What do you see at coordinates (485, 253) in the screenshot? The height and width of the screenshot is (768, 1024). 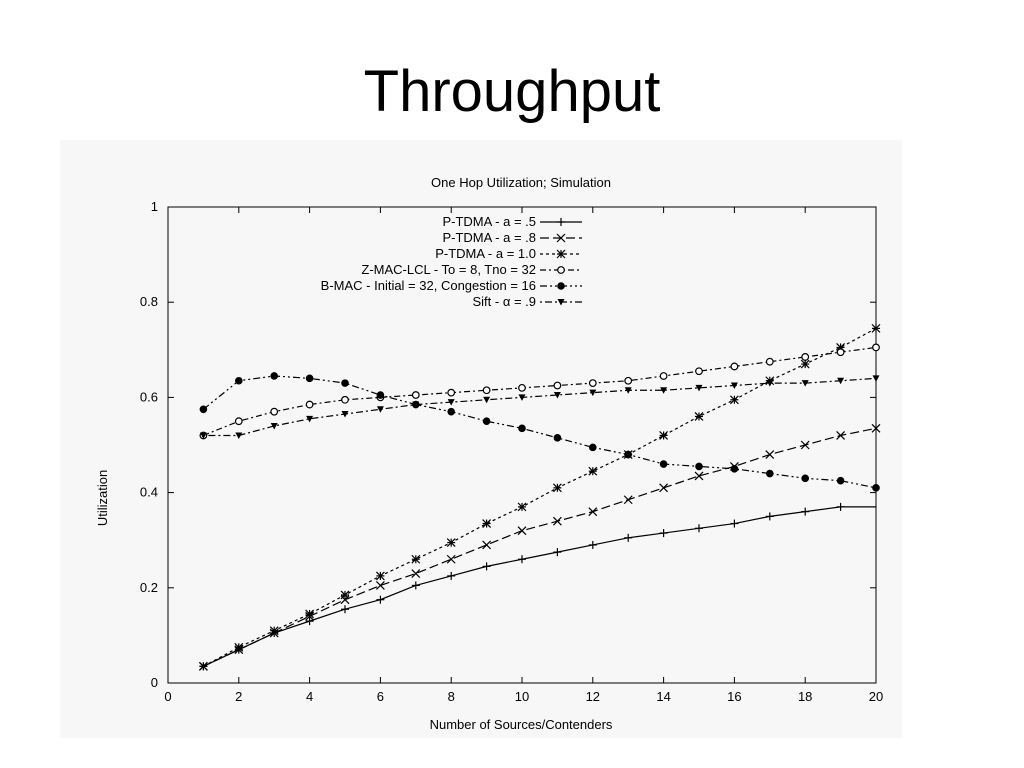 I see `legend-label: P-TDMA - a = 1.0` at bounding box center [485, 253].